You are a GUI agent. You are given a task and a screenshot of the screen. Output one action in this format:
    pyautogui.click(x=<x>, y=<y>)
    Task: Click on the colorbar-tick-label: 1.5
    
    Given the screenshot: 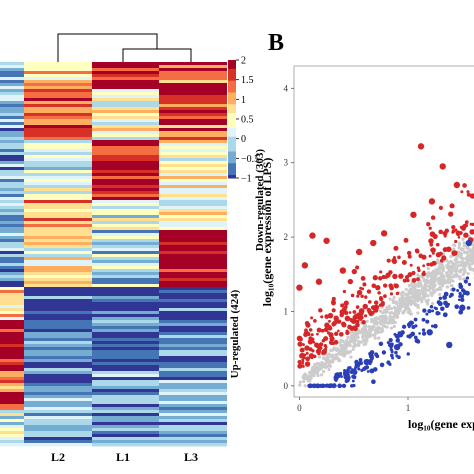 What is the action you would take?
    pyautogui.click(x=247, y=80)
    